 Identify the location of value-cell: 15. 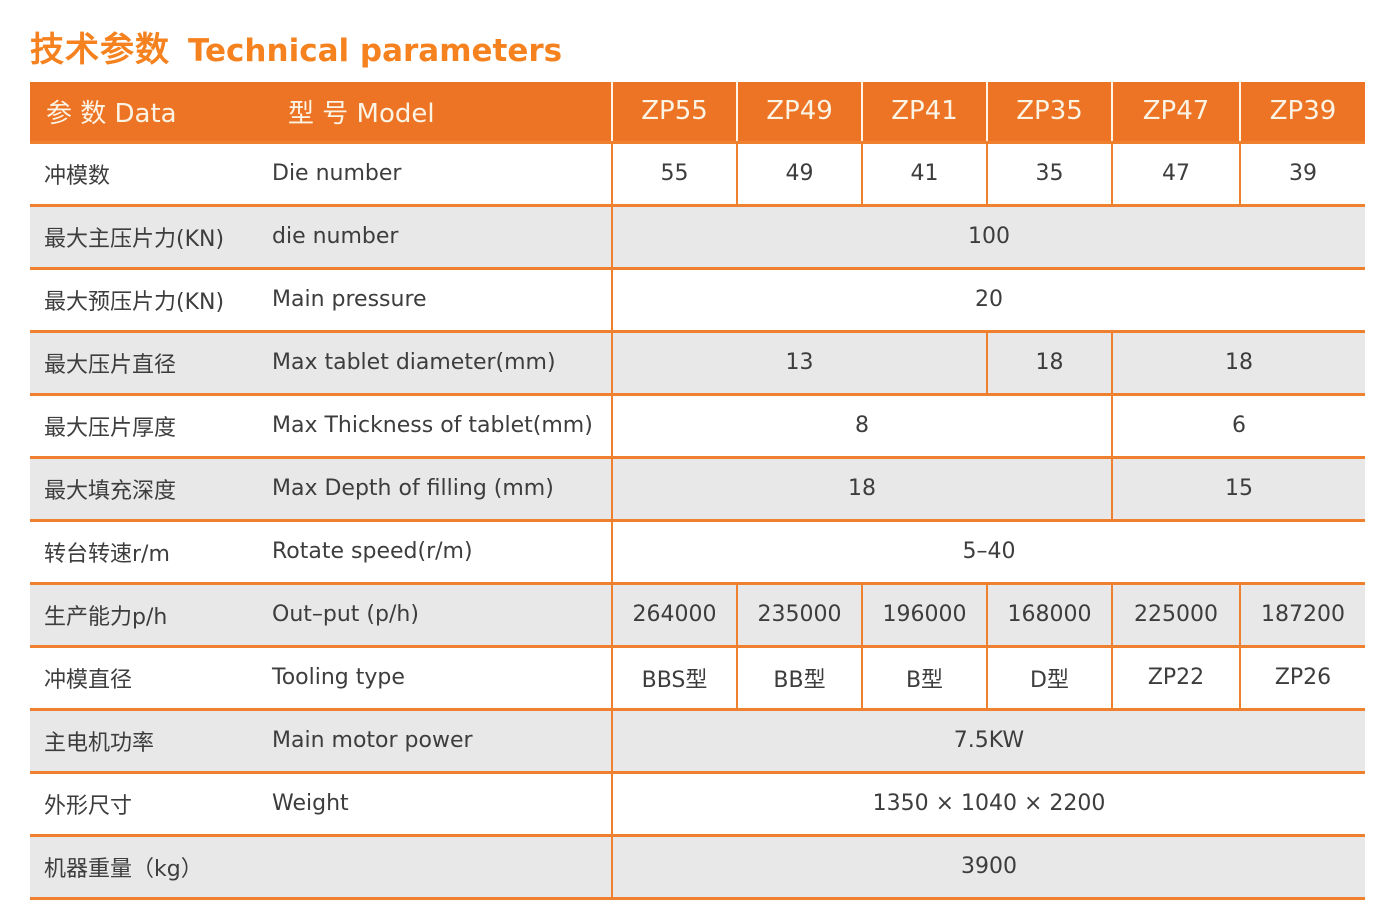
(1238, 488).